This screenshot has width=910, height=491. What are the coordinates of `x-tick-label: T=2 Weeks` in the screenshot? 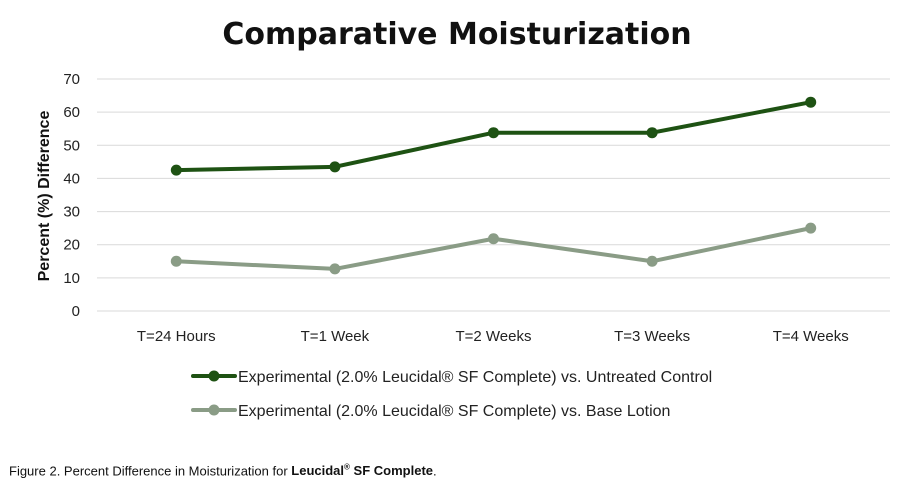 It's located at (493, 336).